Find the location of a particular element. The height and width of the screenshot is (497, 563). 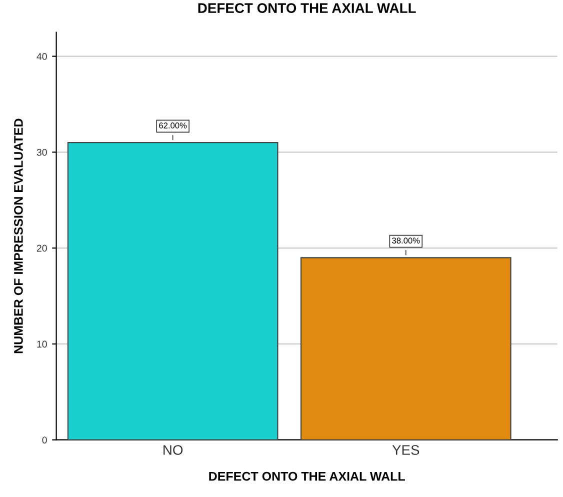

chart-title: DEFECT ONTO THE AXIAL WALL is located at coordinates (307, 8).